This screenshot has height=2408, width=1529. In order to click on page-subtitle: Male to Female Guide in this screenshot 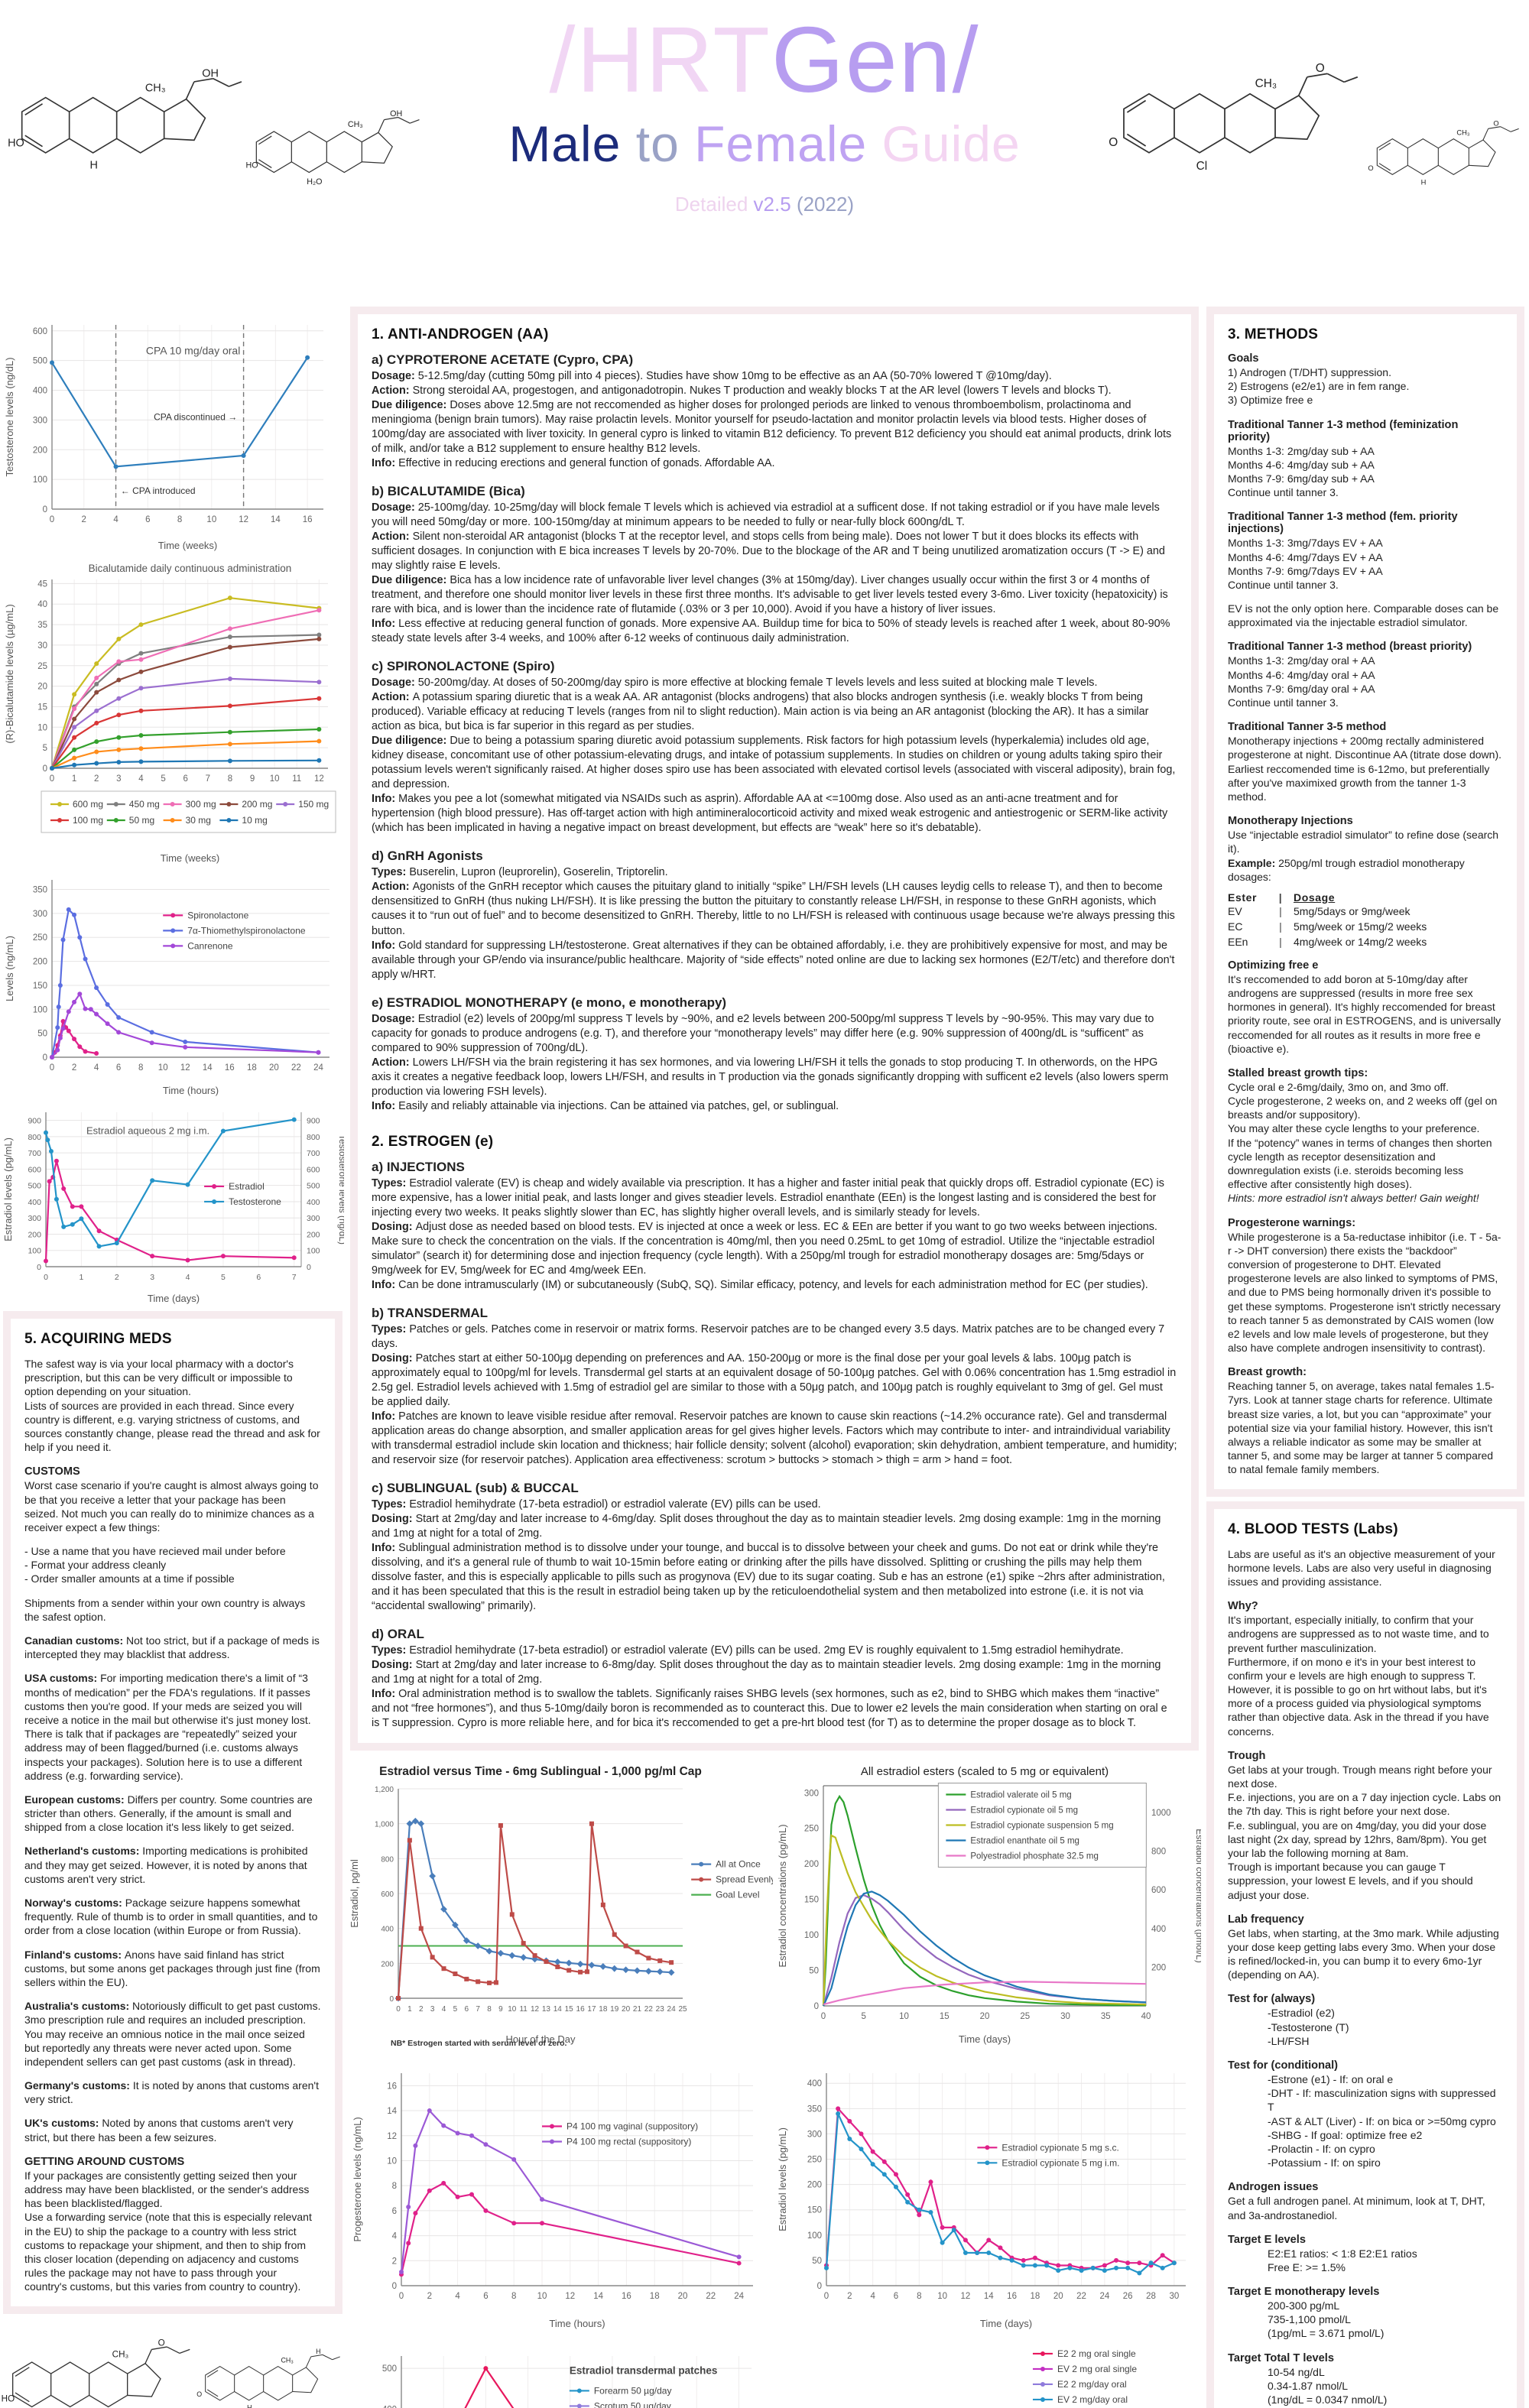, I will do `click(764, 144)`.